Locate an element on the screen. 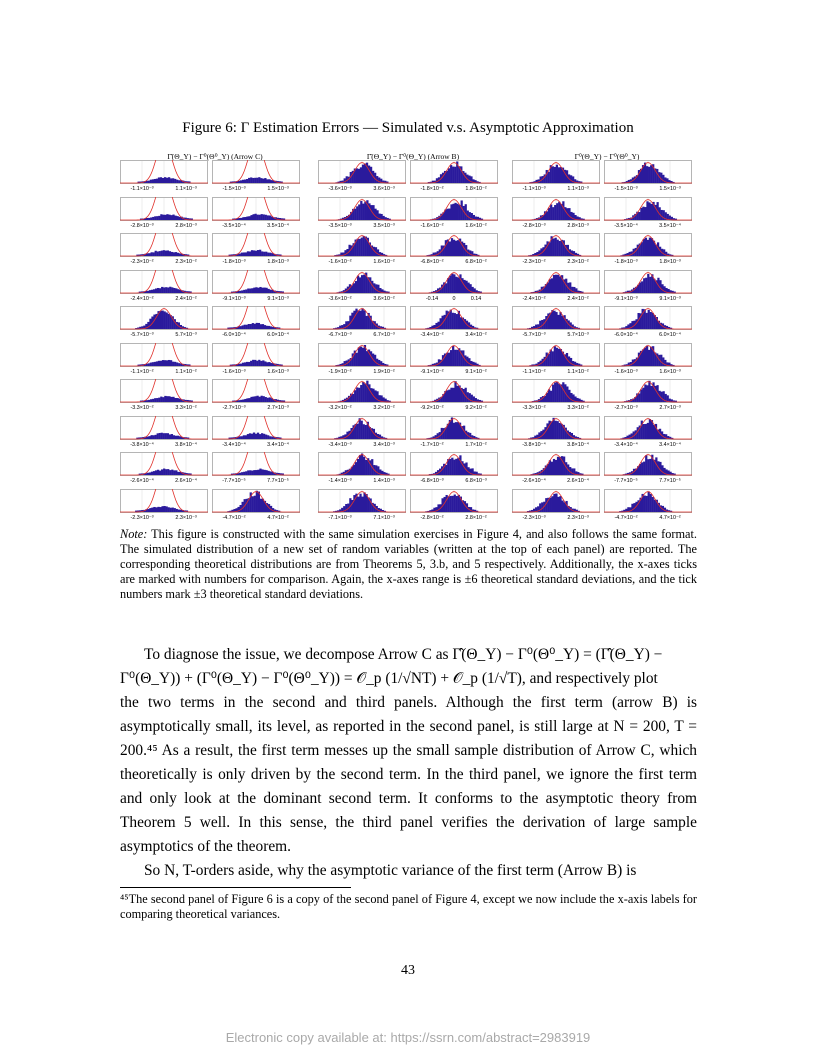 The width and height of the screenshot is (816, 1056). tick-label: 5.7×10⁻³ is located at coordinates (186, 335).